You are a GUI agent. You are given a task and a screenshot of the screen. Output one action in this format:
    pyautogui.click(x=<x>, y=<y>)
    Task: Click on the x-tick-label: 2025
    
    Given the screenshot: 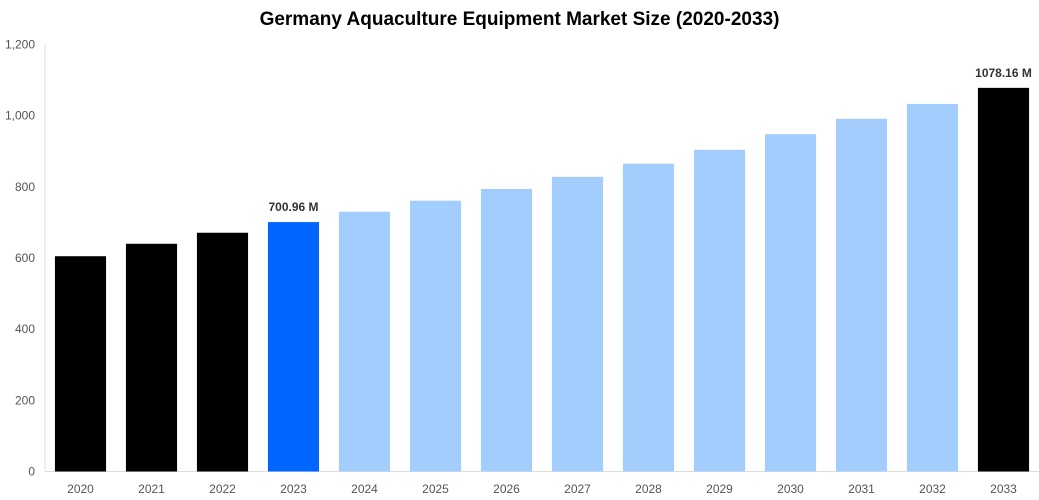 What is the action you would take?
    pyautogui.click(x=435, y=489)
    